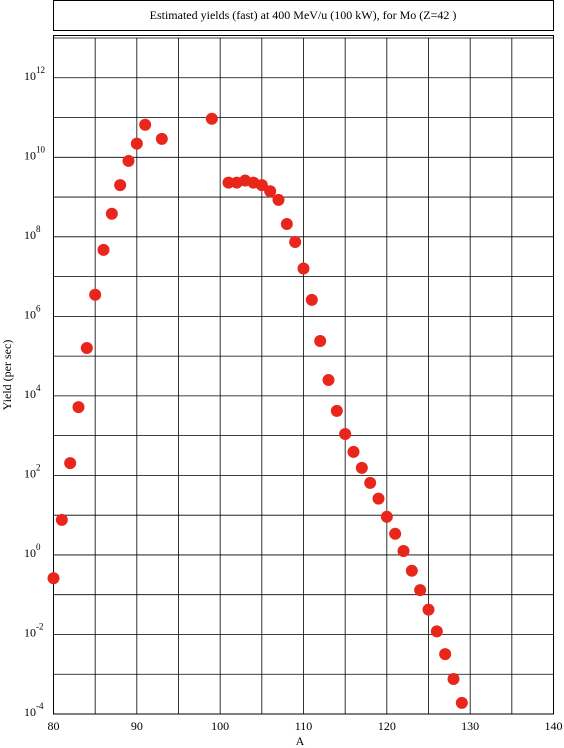  What do you see at coordinates (387, 726) in the screenshot?
I see `x-tick-label: 120` at bounding box center [387, 726].